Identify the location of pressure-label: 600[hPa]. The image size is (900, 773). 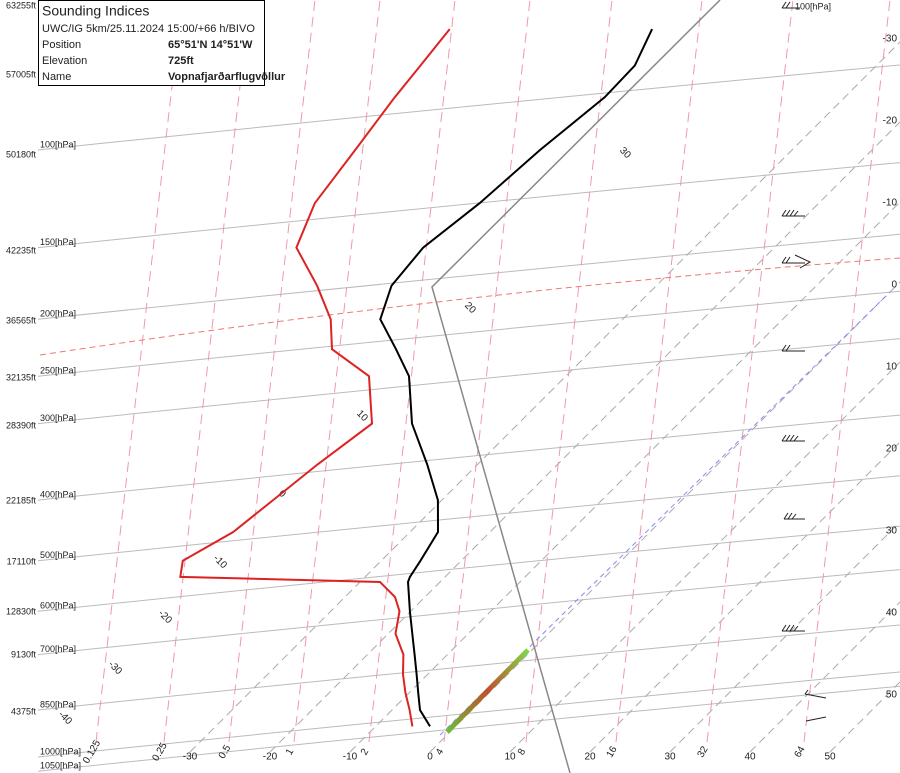
(58, 606).